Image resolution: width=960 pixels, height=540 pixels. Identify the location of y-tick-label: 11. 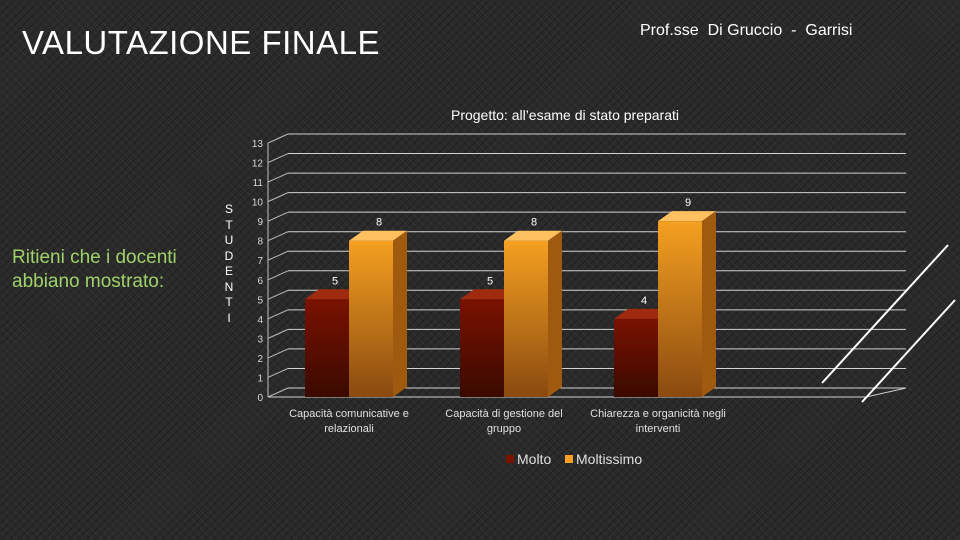
(258, 183).